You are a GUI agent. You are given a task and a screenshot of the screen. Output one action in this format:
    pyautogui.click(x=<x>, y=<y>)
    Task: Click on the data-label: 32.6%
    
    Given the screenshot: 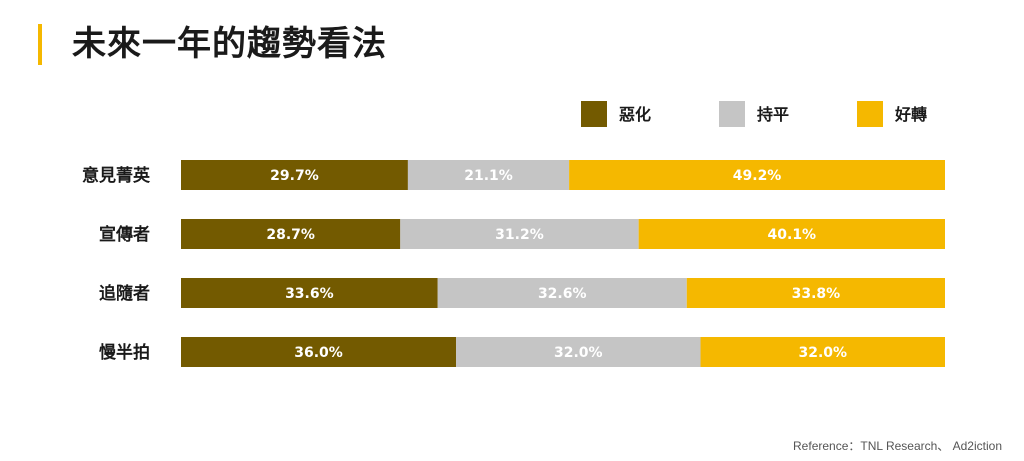 What is the action you would take?
    pyautogui.click(x=562, y=294)
    